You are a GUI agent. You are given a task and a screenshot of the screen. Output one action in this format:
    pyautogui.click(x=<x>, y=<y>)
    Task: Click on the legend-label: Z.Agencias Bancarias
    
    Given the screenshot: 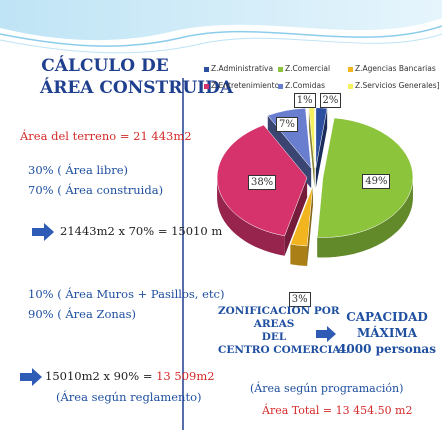 What is the action you would take?
    pyautogui.click(x=395, y=68)
    